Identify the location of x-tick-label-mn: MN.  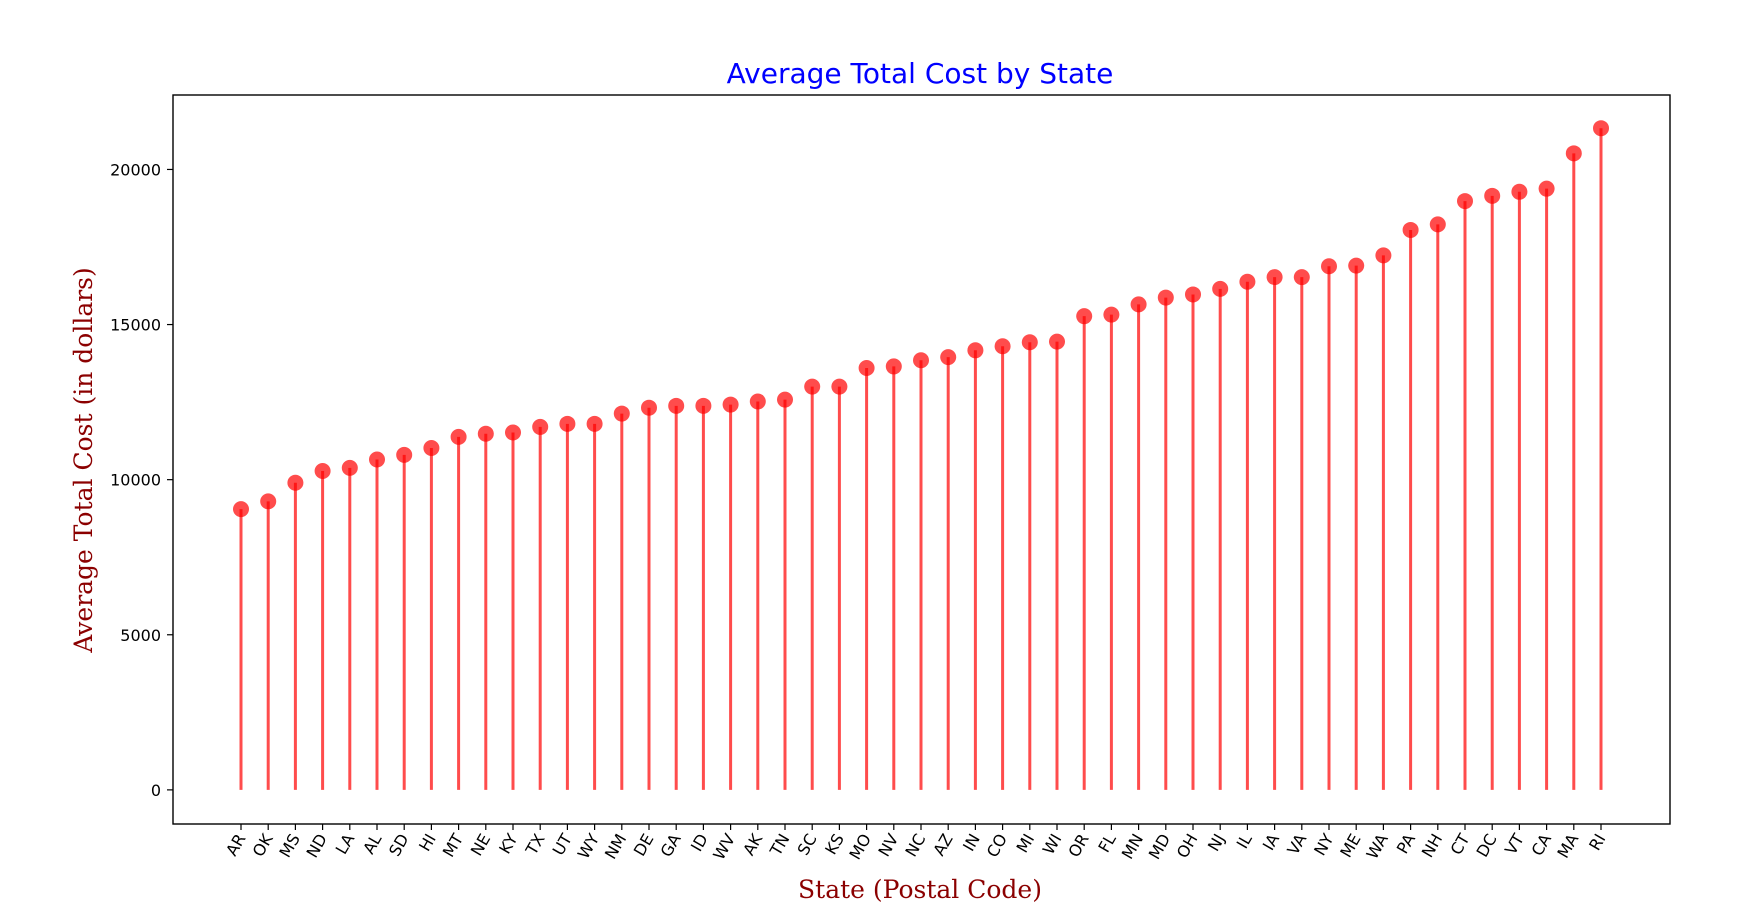
(1132, 847).